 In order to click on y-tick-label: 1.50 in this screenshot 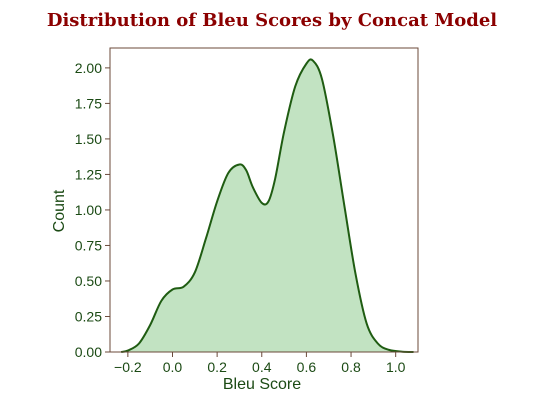, I will do `click(88, 139)`.